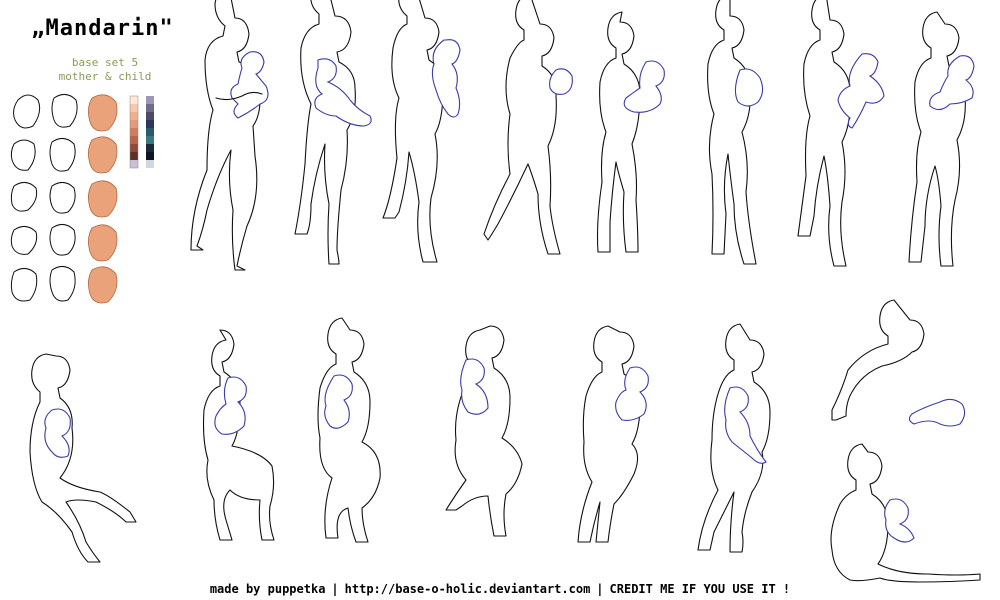 Image resolution: width=1000 pixels, height=600 pixels. Describe the element at coordinates (467, 589) in the screenshot. I see `footer-url: http://base-o-holic.deviantart.com` at that location.